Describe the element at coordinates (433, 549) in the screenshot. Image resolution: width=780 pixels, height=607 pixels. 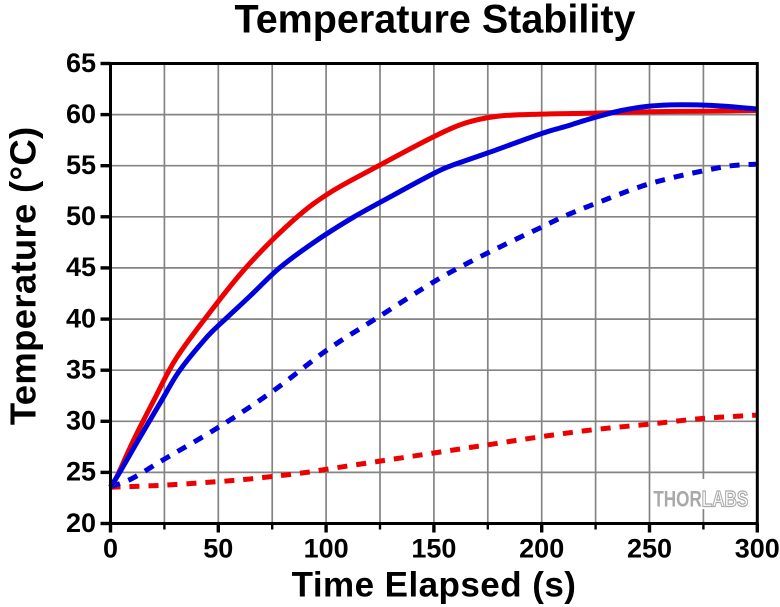
I see `svg-text: 150` at that location.